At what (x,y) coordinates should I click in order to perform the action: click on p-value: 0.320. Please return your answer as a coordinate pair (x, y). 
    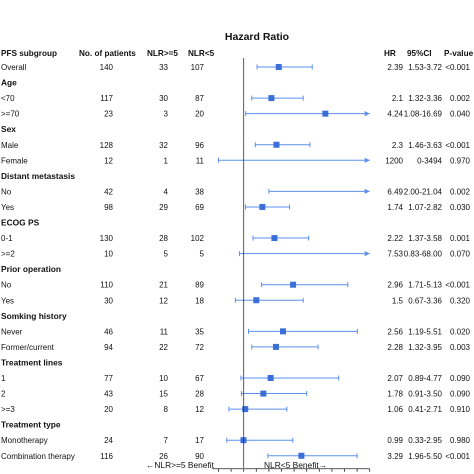
    Looking at the image, I should click on (460, 300).